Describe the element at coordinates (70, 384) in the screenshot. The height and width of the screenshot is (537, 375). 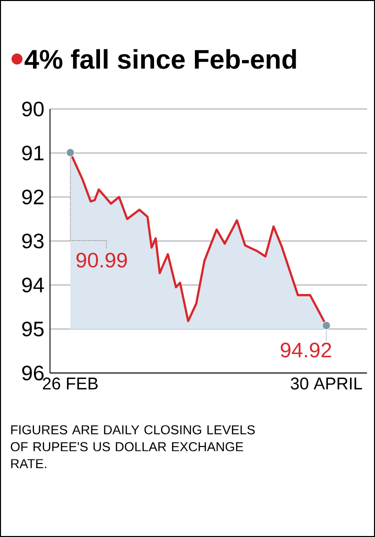
I see `x-tick-label: 26 FEB` at that location.